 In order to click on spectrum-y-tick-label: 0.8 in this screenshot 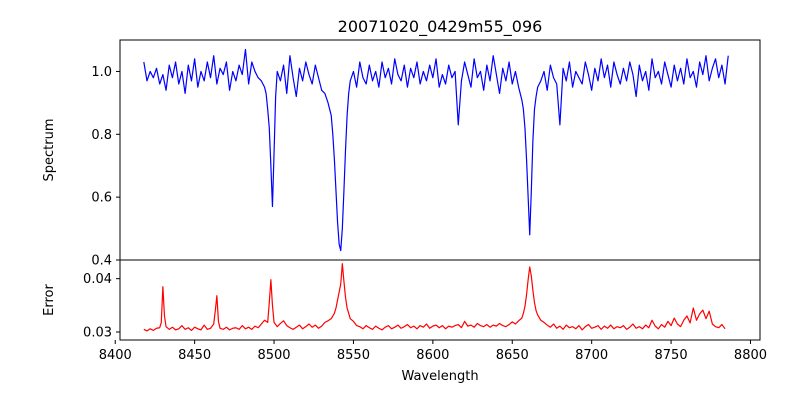, I will do `click(101, 135)`.